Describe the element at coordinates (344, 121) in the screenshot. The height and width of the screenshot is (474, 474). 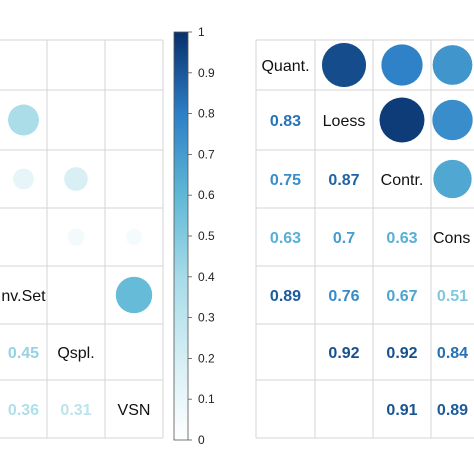
I see `variable-label: Loess` at that location.